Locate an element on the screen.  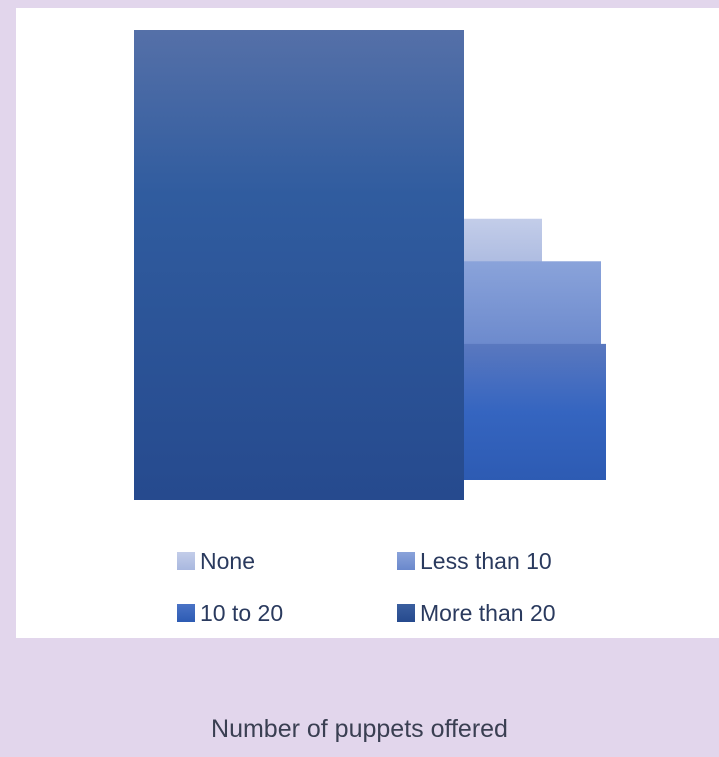
legend-label: 10 to 20 is located at coordinates (242, 612).